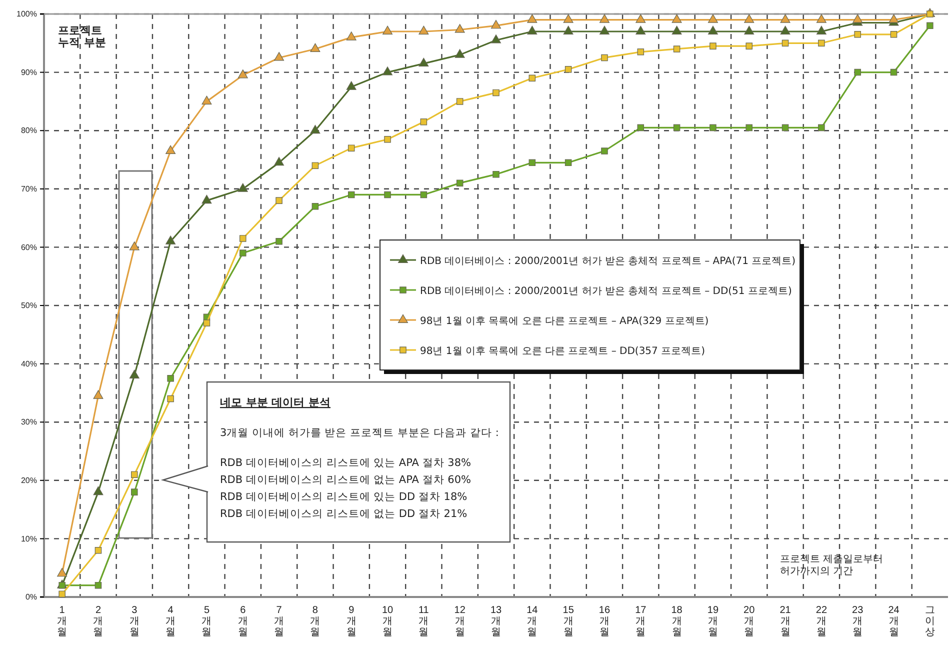 The height and width of the screenshot is (656, 951). Describe the element at coordinates (786, 621) in the screenshot. I see `x-tick-label: 21개월` at that location.